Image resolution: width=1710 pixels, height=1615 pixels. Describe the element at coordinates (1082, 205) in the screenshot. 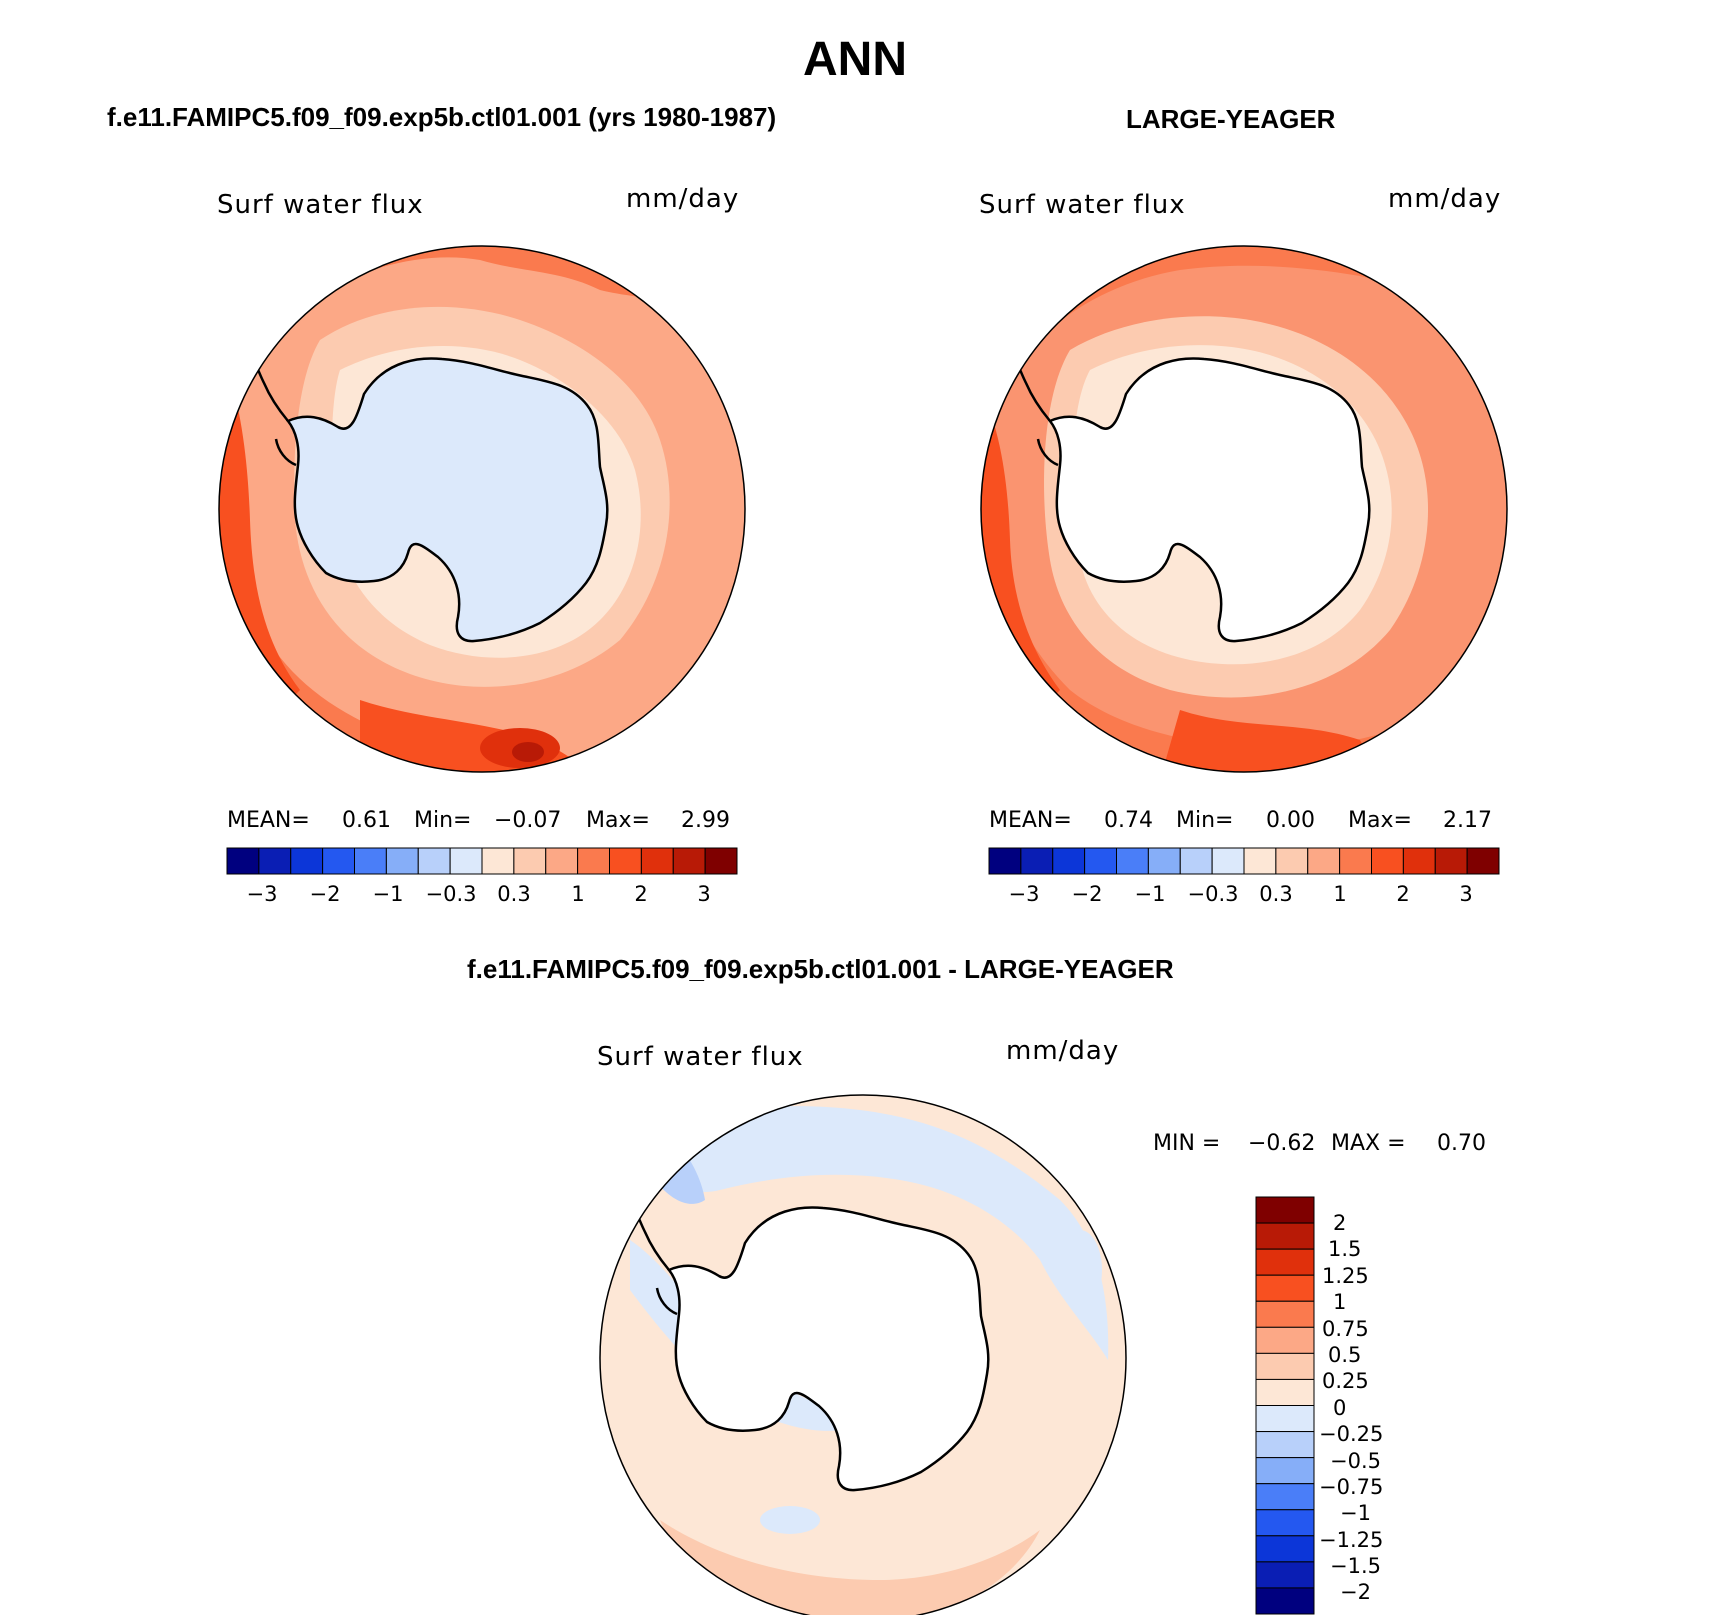

I see `panel-2-variable: Surf water flux` at that location.